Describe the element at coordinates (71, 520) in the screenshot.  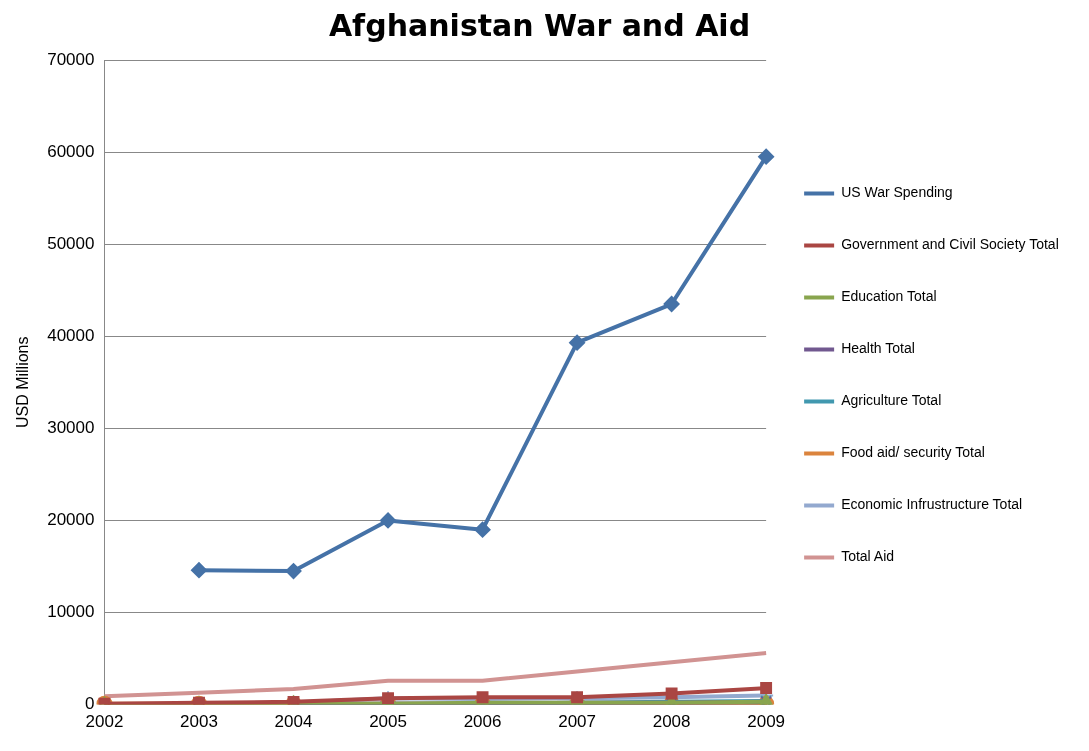
I see `y-tick-label: 20000` at that location.